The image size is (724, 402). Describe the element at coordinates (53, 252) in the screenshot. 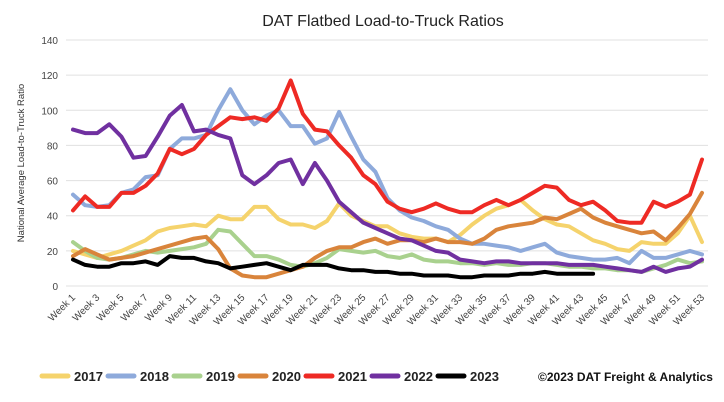

I see `y-tick-label: 20` at that location.